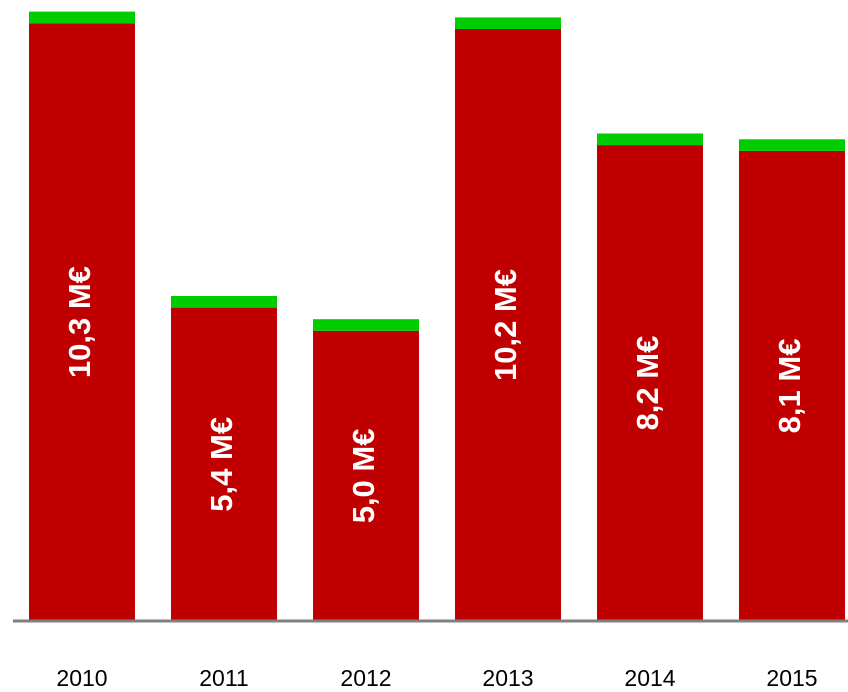 The height and width of the screenshot is (692, 848). I want to click on x-tick-label: 2010, so click(81, 678).